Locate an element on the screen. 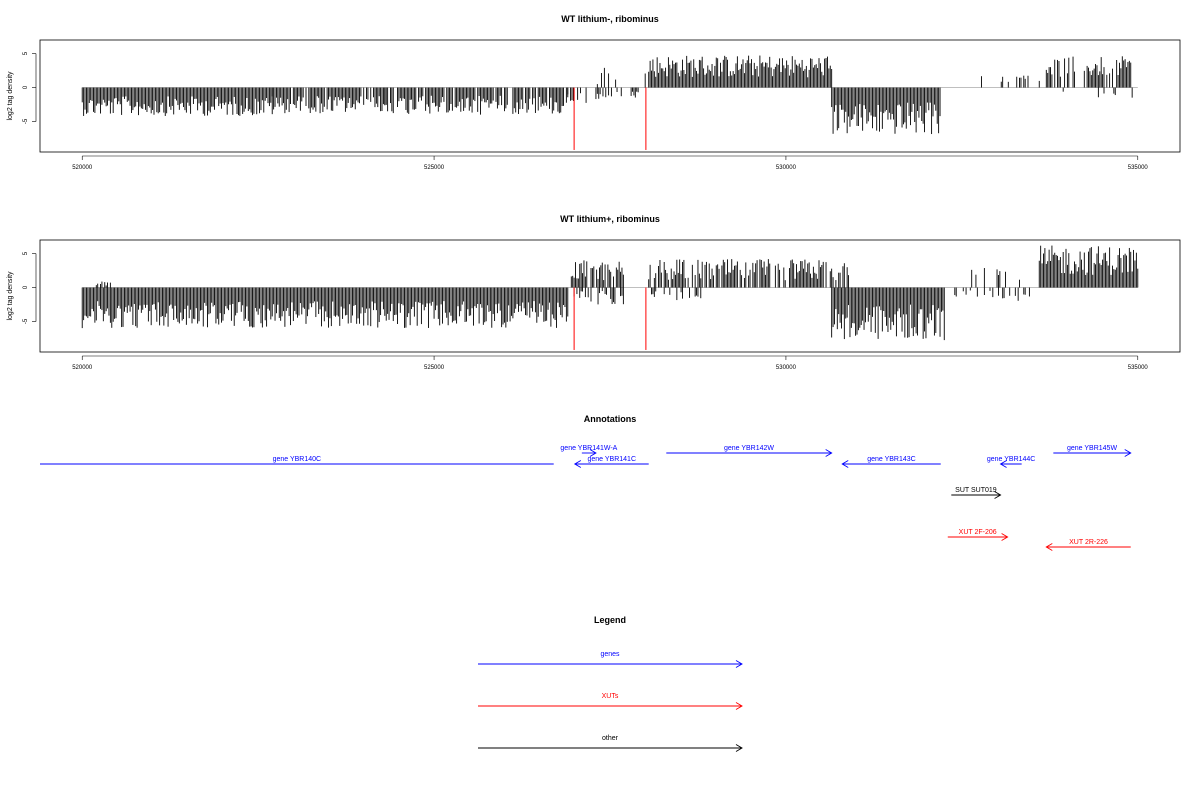 Image resolution: width=1200 pixels, height=800 pixels. annotation-feature: SUT SUT019 is located at coordinates (976, 493).